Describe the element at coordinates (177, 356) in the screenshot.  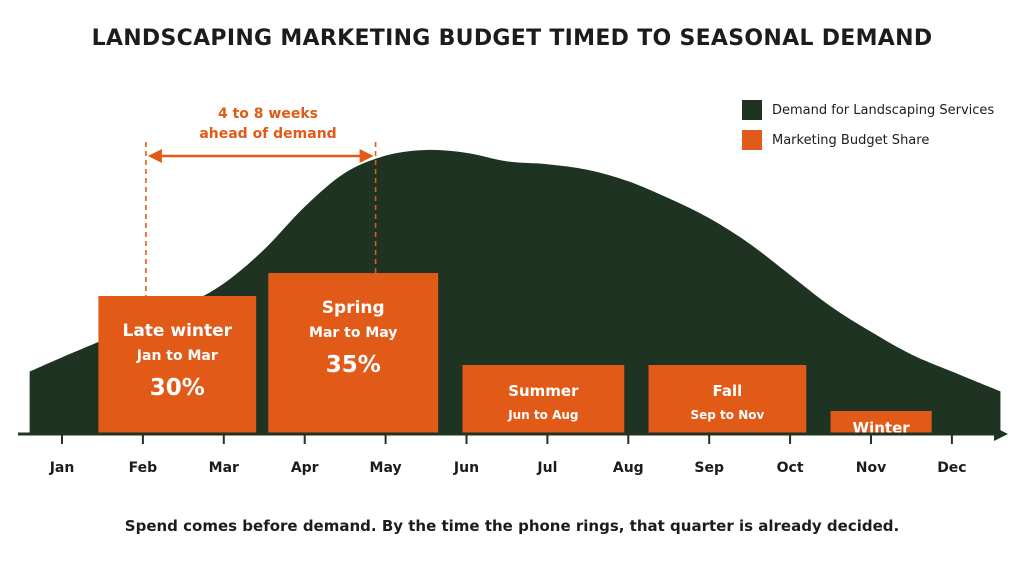
I see `budget-bar-range-label: Jan to Mar` at that location.